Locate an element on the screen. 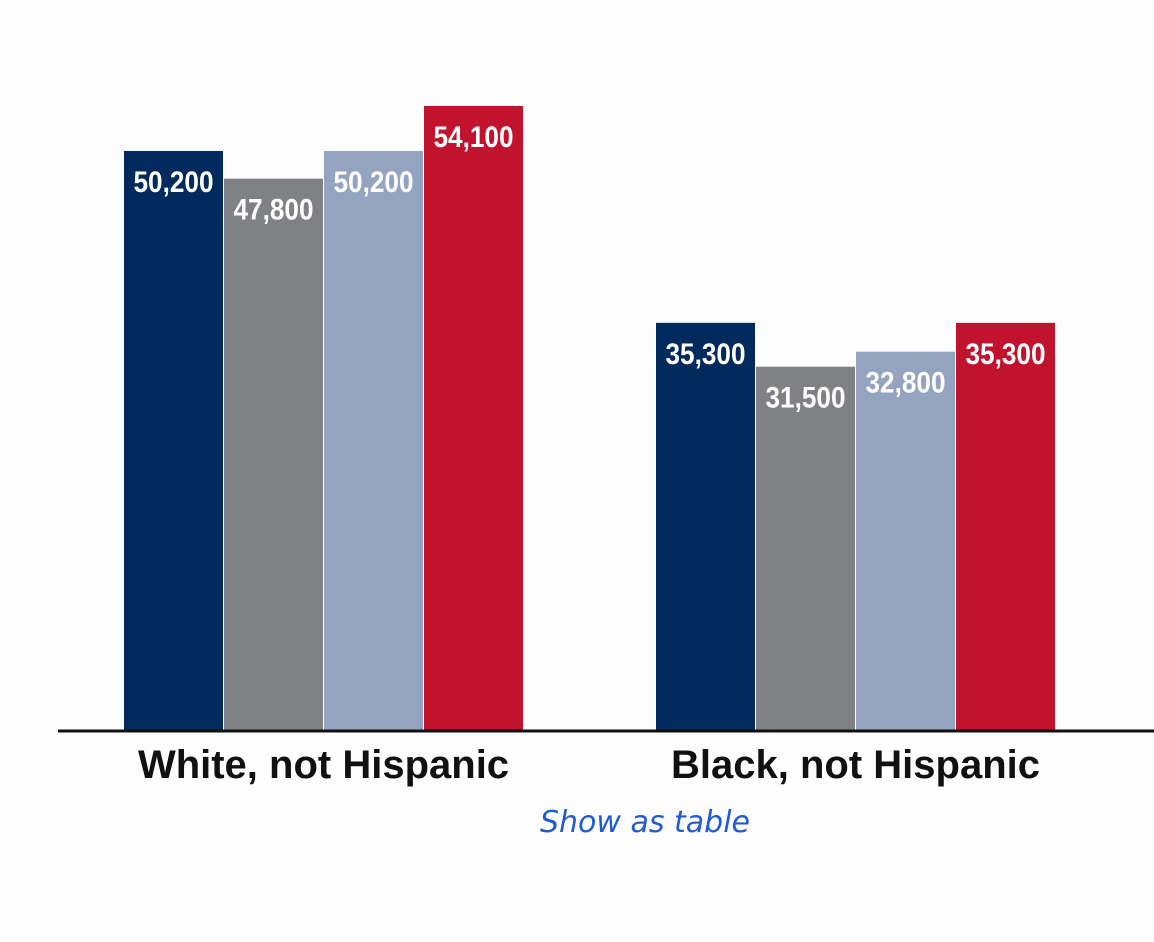  bar-value-label: 31,500 is located at coordinates (806, 398).